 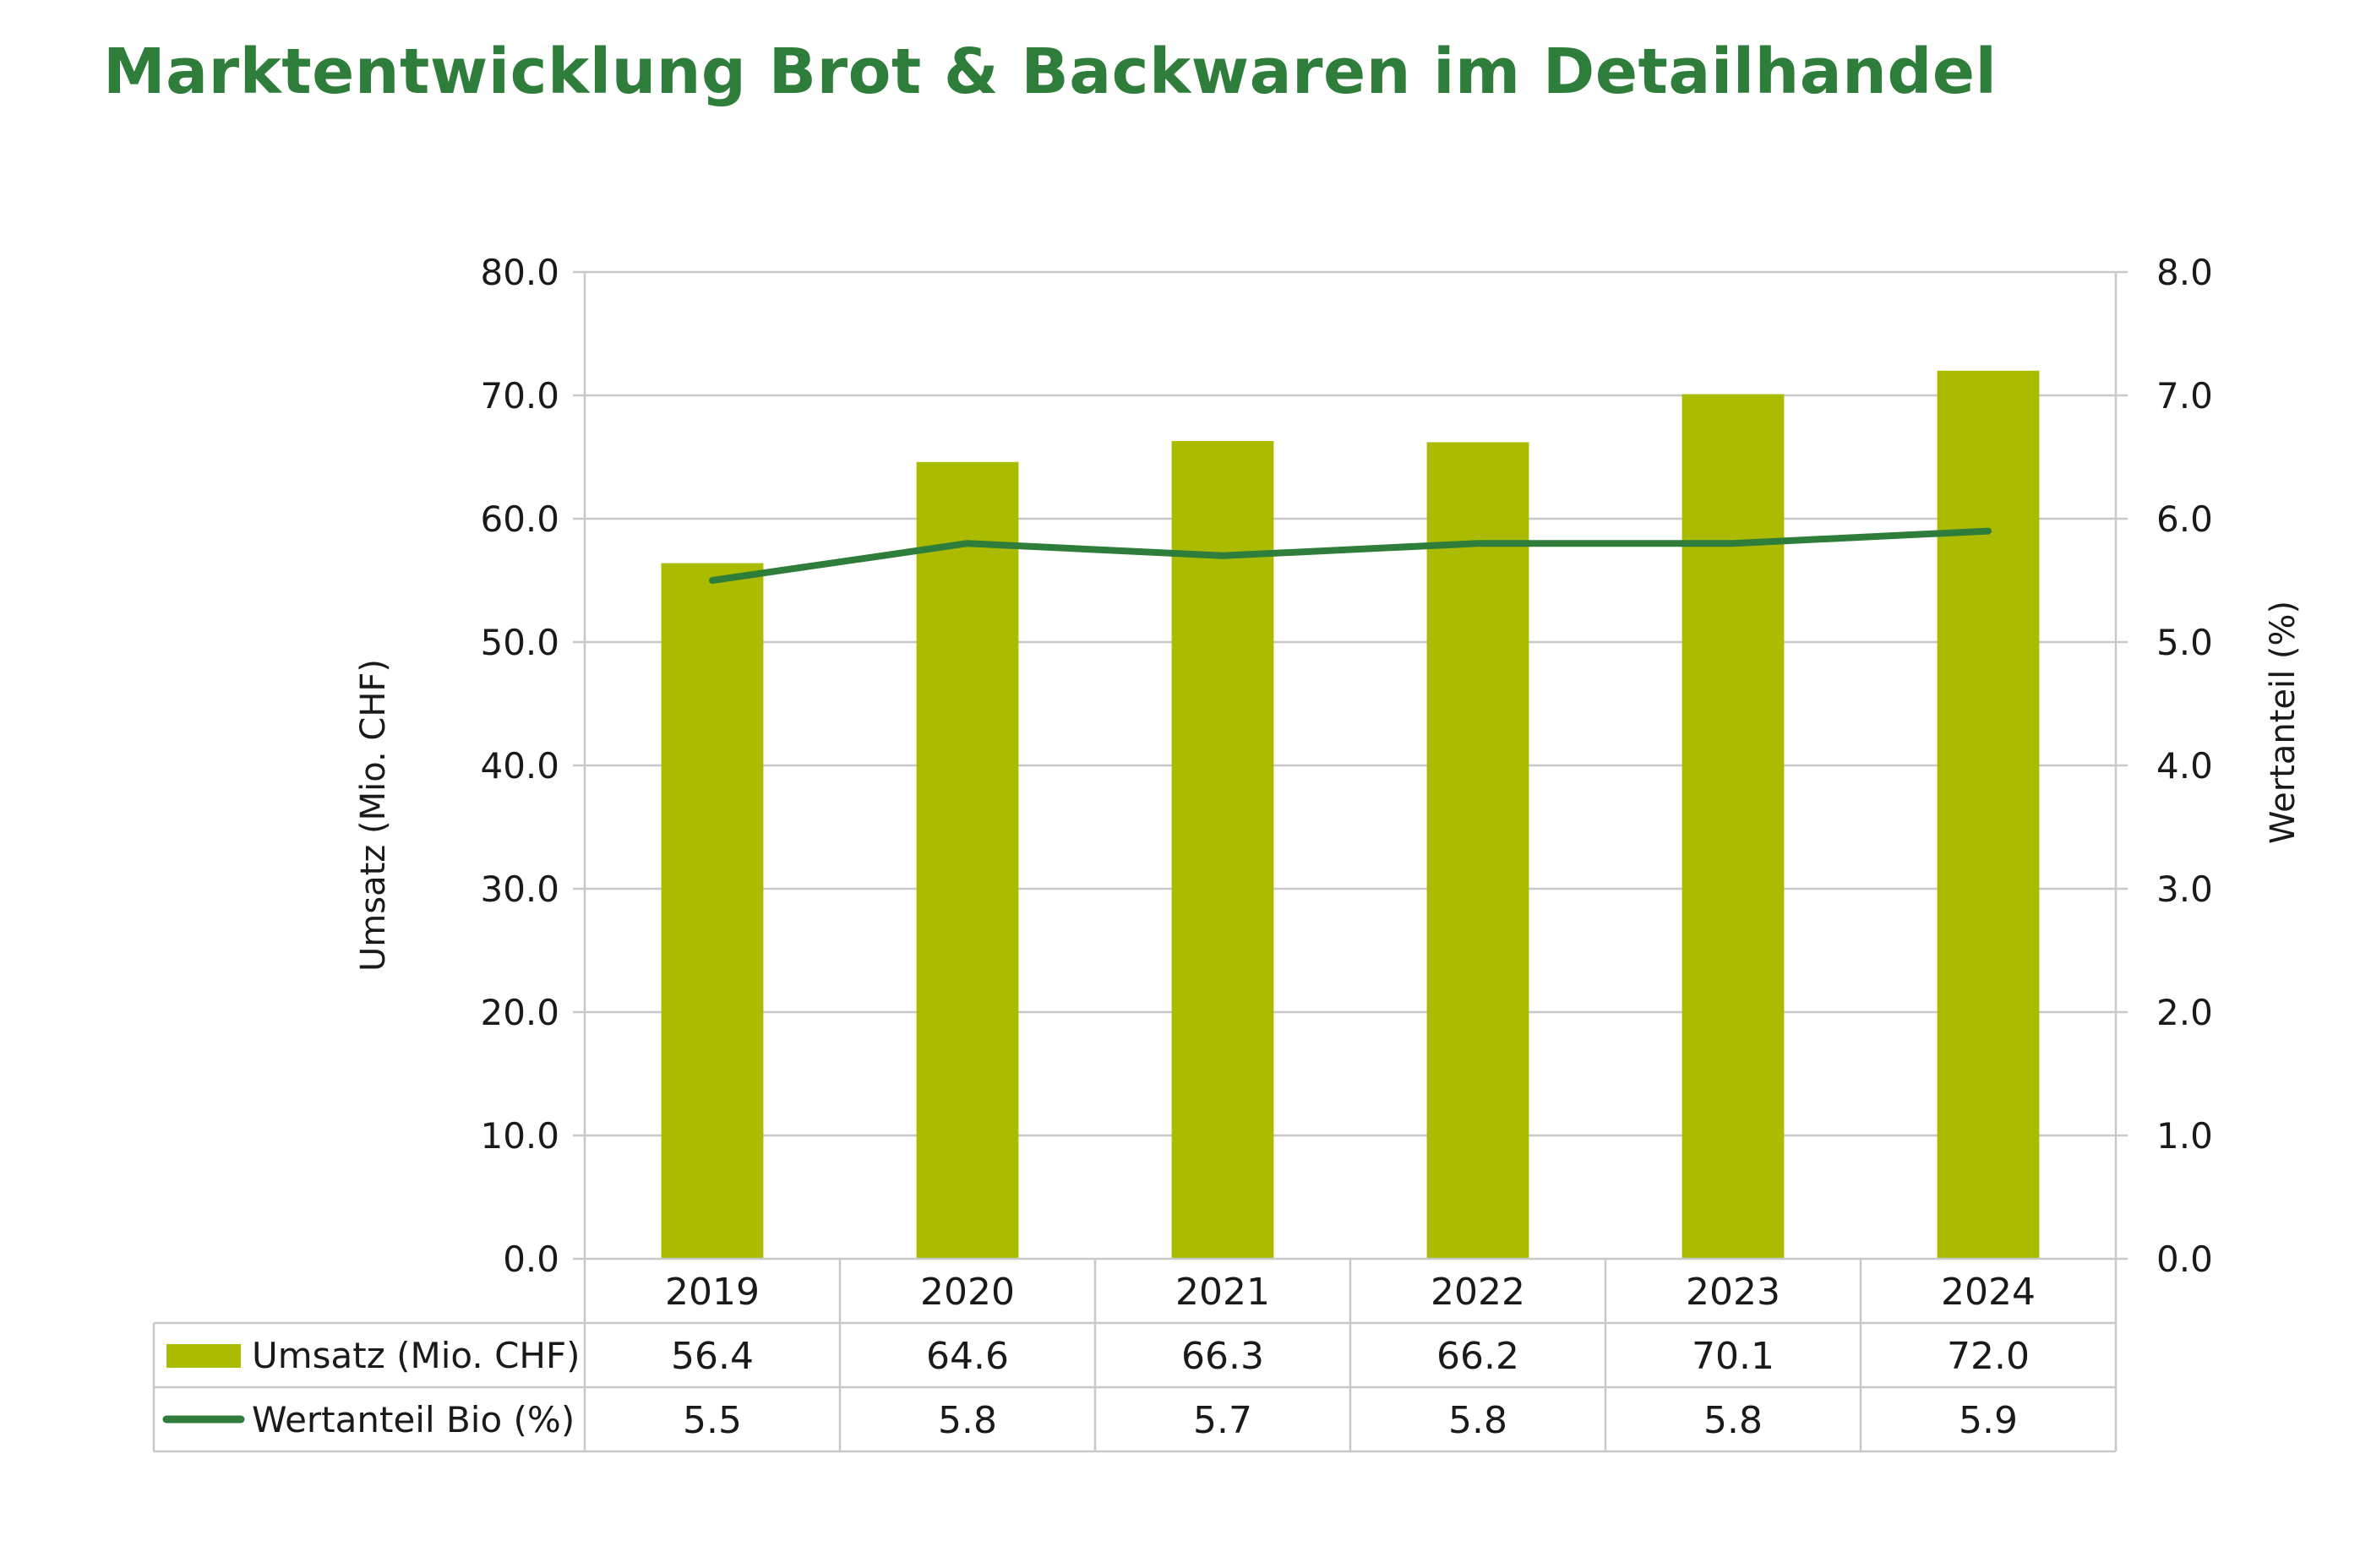 I want to click on table-value: 5.7, so click(x=1222, y=1420).